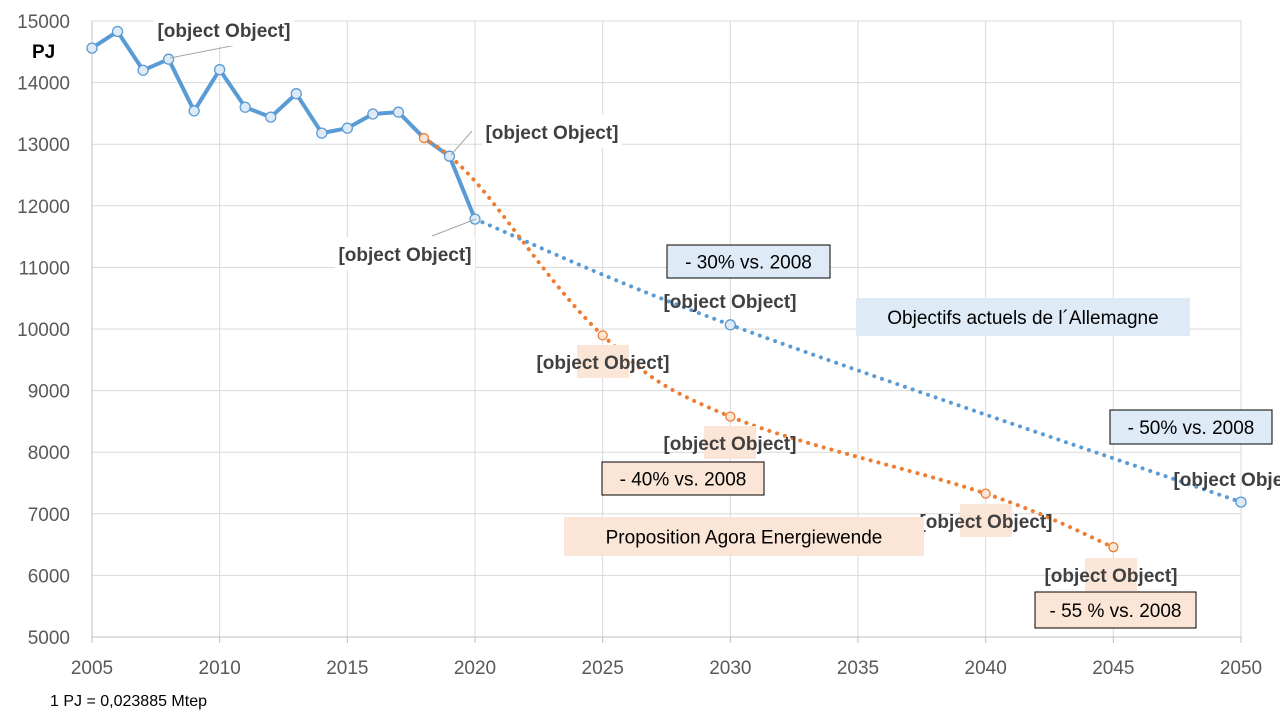 This screenshot has width=1280, height=720. What do you see at coordinates (1113, 668) in the screenshot?
I see `x-tick-label: 2045` at bounding box center [1113, 668].